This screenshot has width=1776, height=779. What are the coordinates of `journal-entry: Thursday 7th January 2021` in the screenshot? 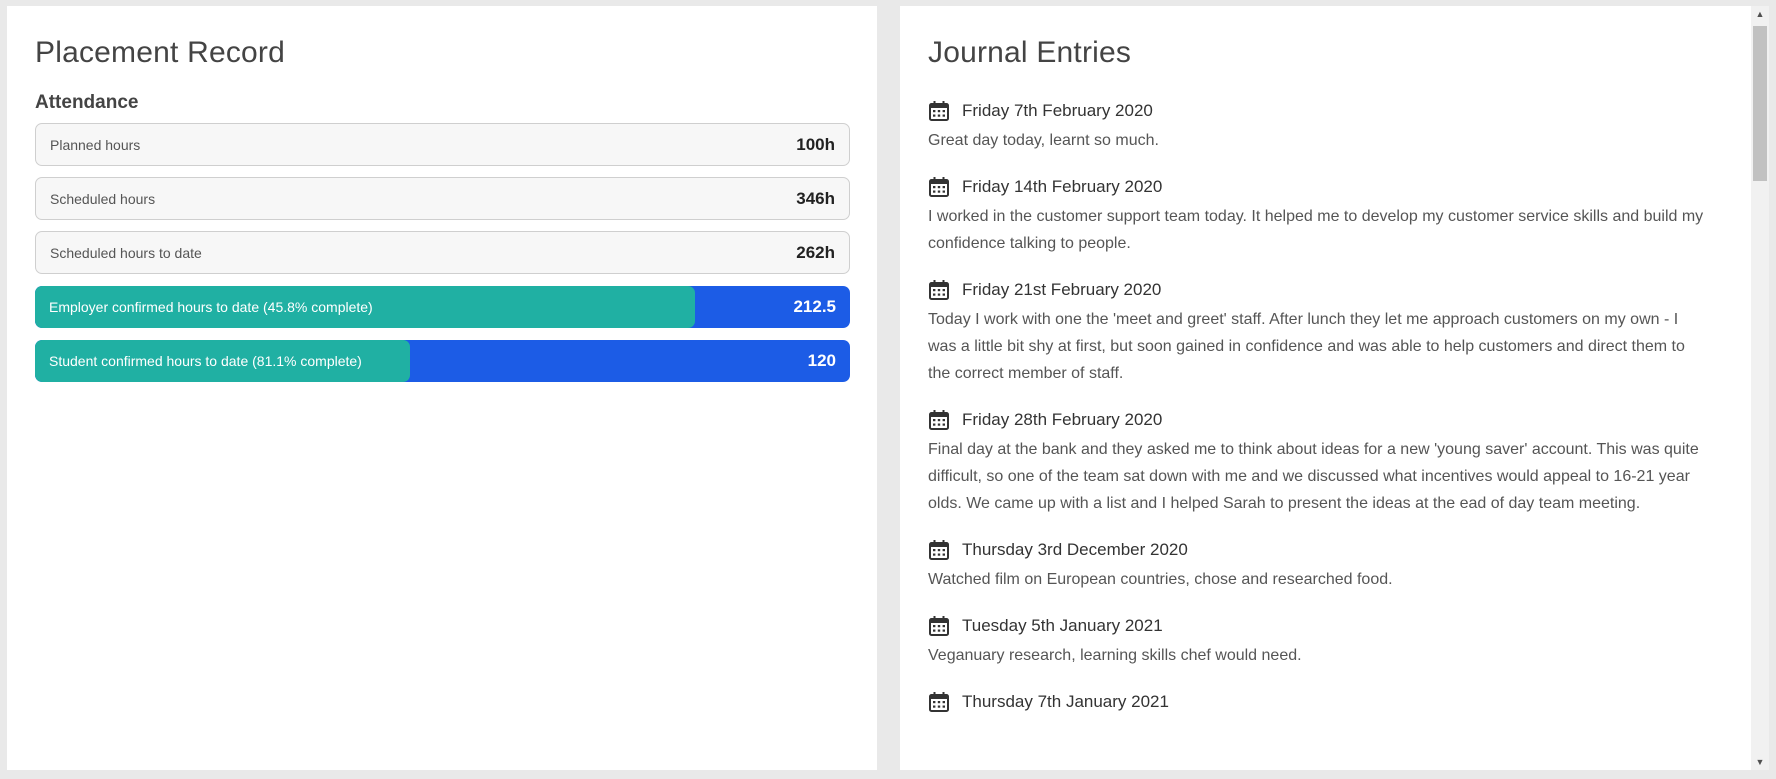 It's located at (1318, 702).